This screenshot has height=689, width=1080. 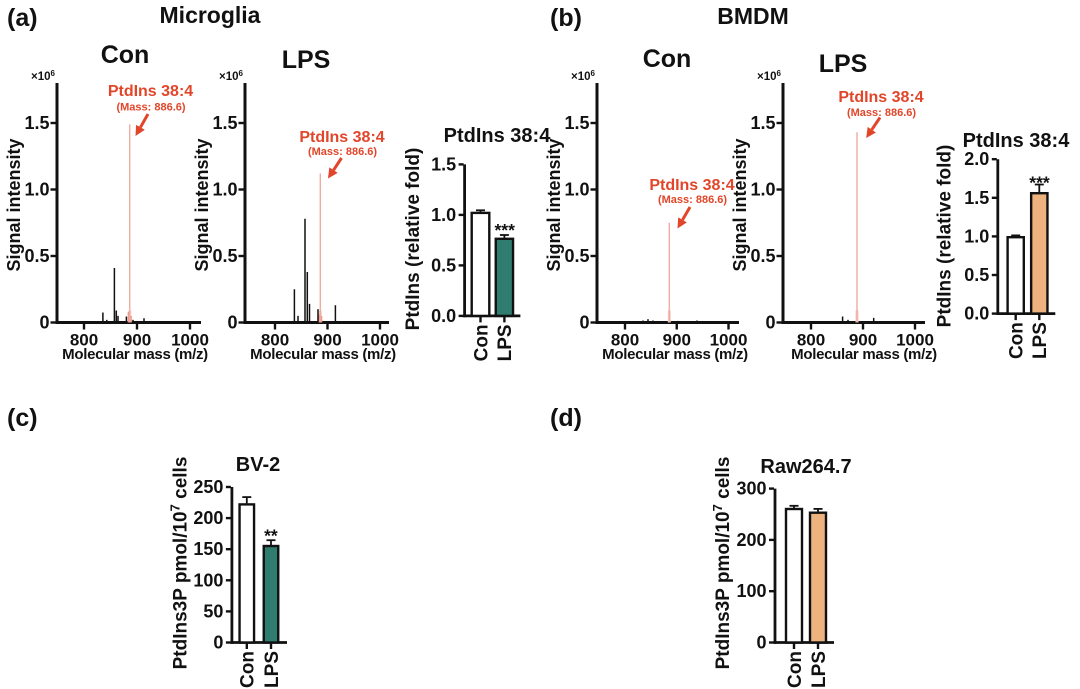 What do you see at coordinates (213, 611) in the screenshot?
I see `svg-text: 50` at bounding box center [213, 611].